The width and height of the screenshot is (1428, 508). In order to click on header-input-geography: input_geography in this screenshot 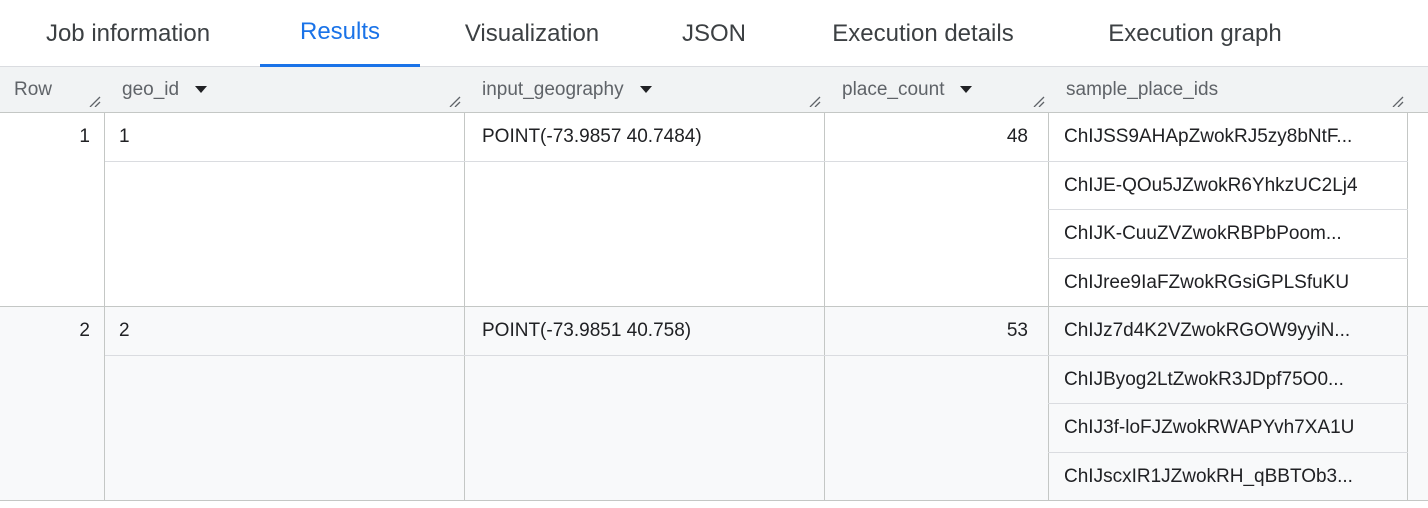, I will do `click(560, 90)`.